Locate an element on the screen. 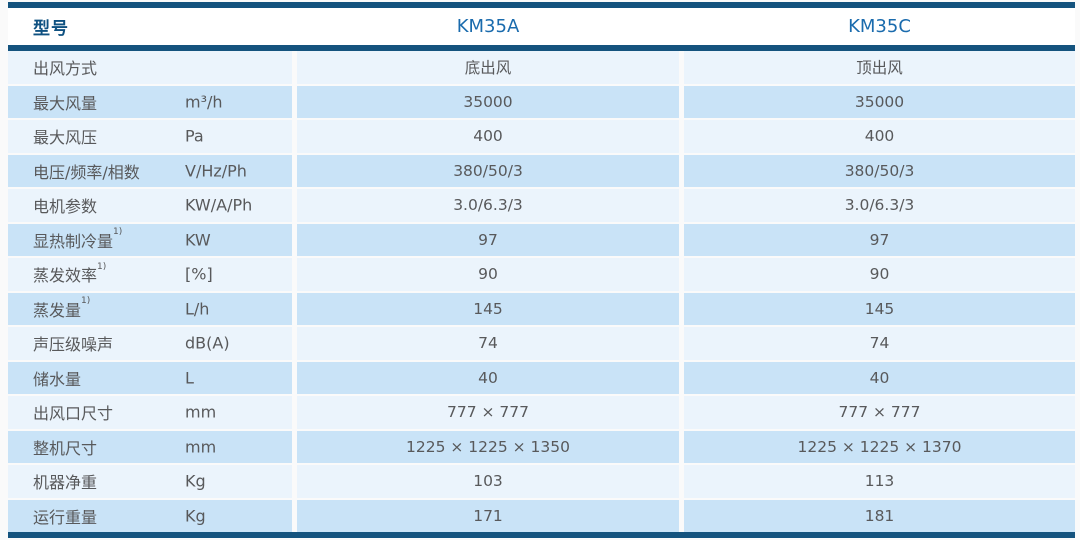  header-cell-km35a: KM35A is located at coordinates (488, 26).